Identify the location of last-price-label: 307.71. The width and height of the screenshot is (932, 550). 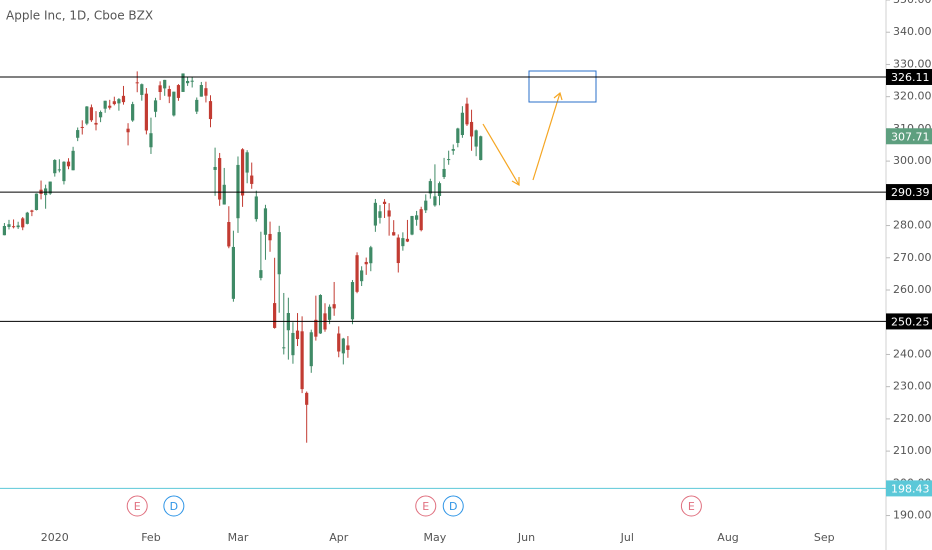
(910, 136).